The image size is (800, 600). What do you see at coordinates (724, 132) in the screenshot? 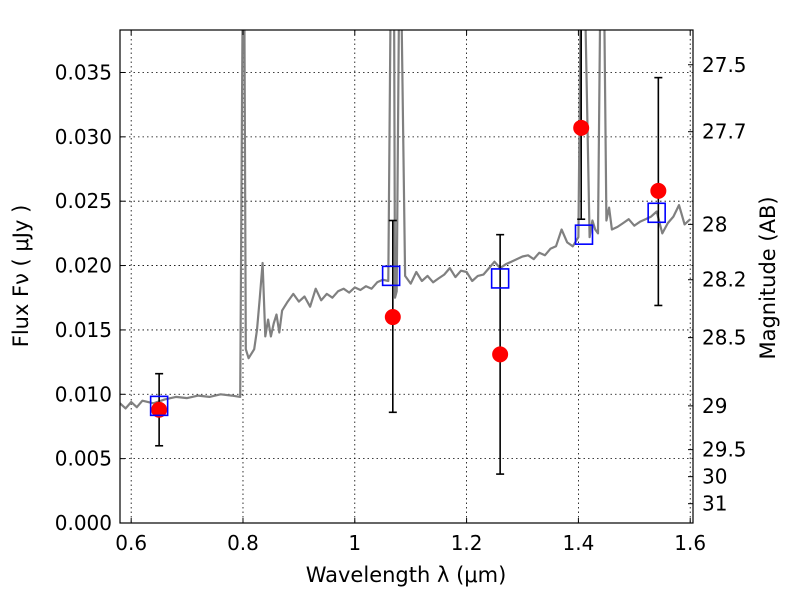
I see `mag-tick-label: 27.7` at bounding box center [724, 132].